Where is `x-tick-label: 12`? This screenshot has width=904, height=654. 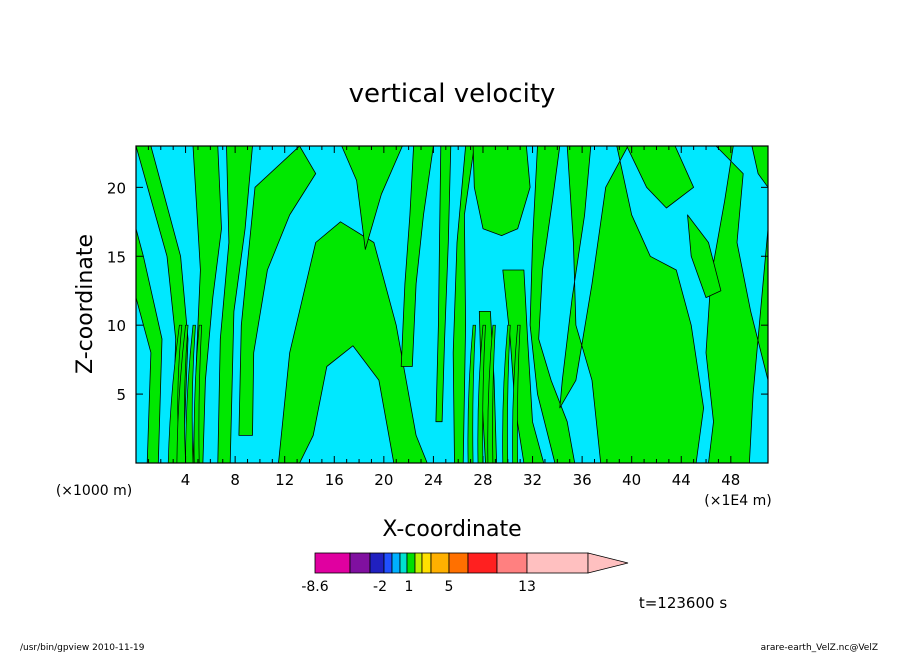 x-tick-label: 12 is located at coordinates (284, 480).